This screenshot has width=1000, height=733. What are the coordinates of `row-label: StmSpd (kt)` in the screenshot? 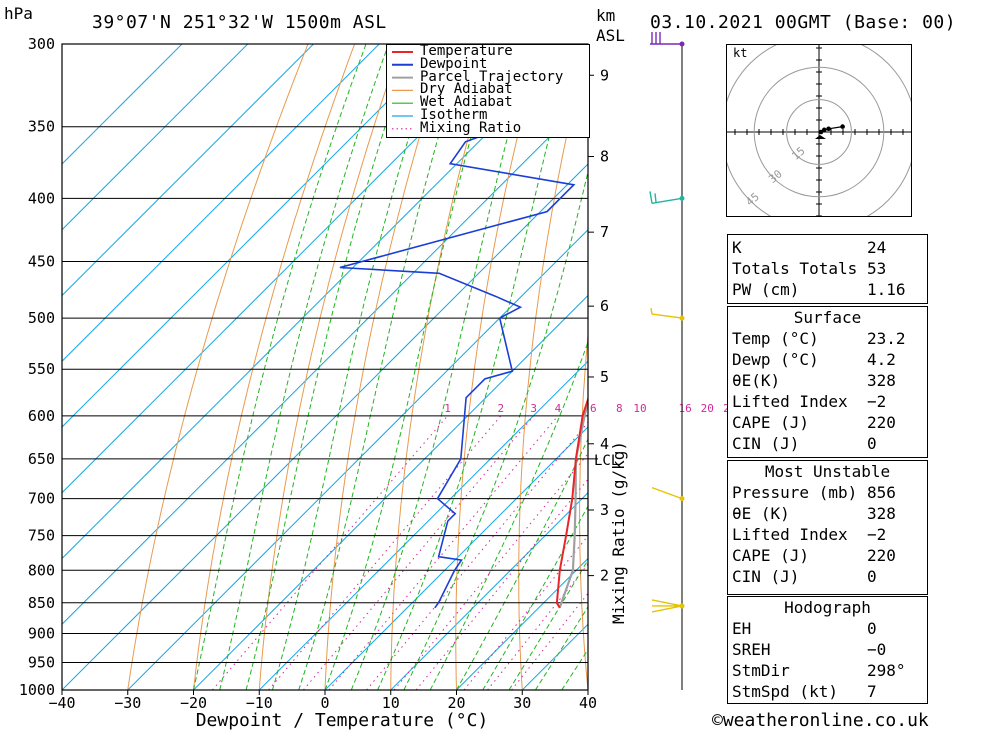 It's located at (785, 691).